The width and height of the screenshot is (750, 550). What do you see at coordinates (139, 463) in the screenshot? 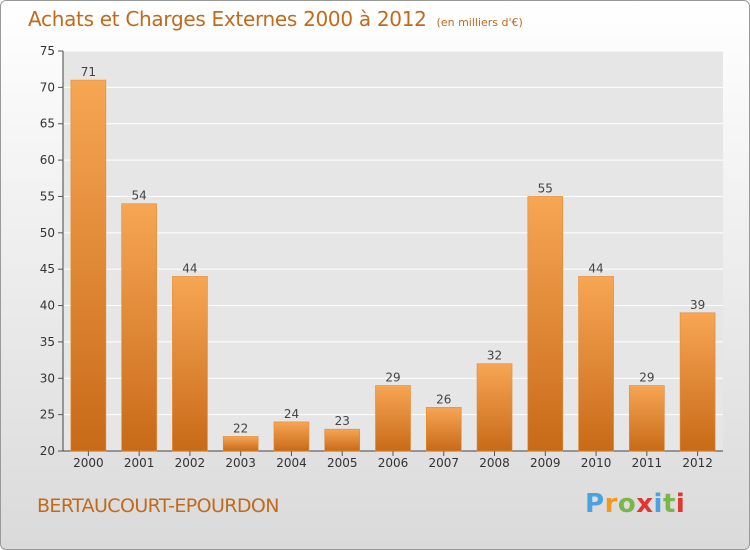
I see `x-tick-label: 2001` at bounding box center [139, 463].